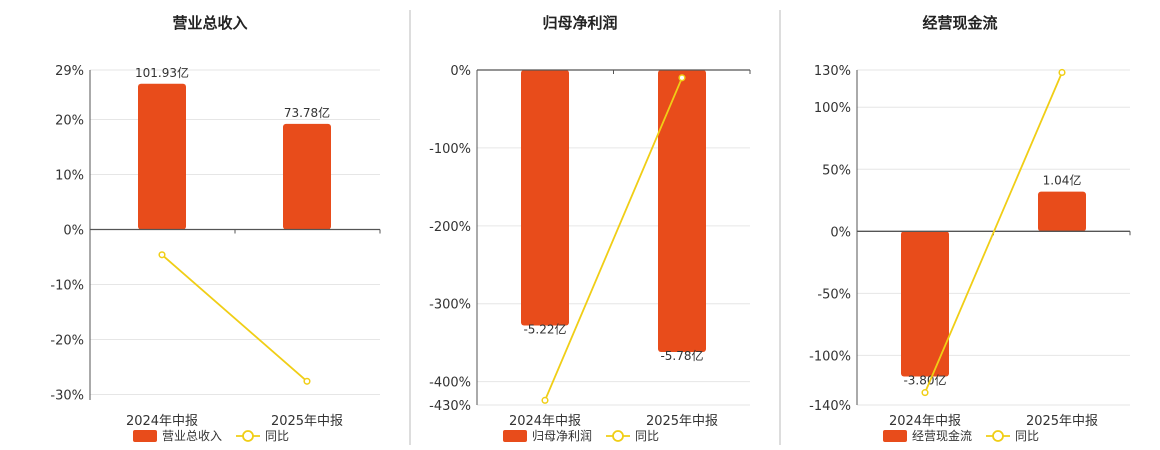 Image resolution: width=1160 pixels, height=450 pixels. Describe the element at coordinates (69, 176) in the screenshot. I see `y-tick-label: 10%` at that location.